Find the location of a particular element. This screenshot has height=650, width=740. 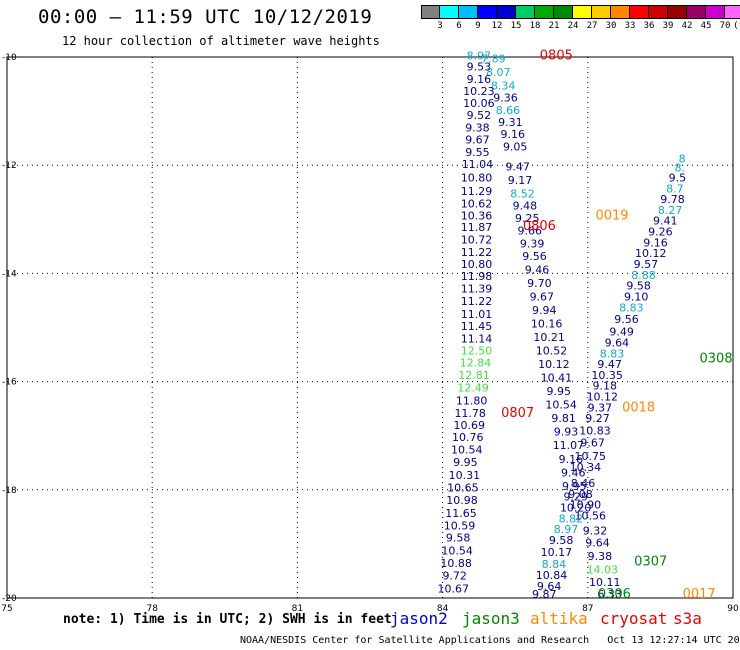

wave-height-value: 10.41 is located at coordinates (557, 378).